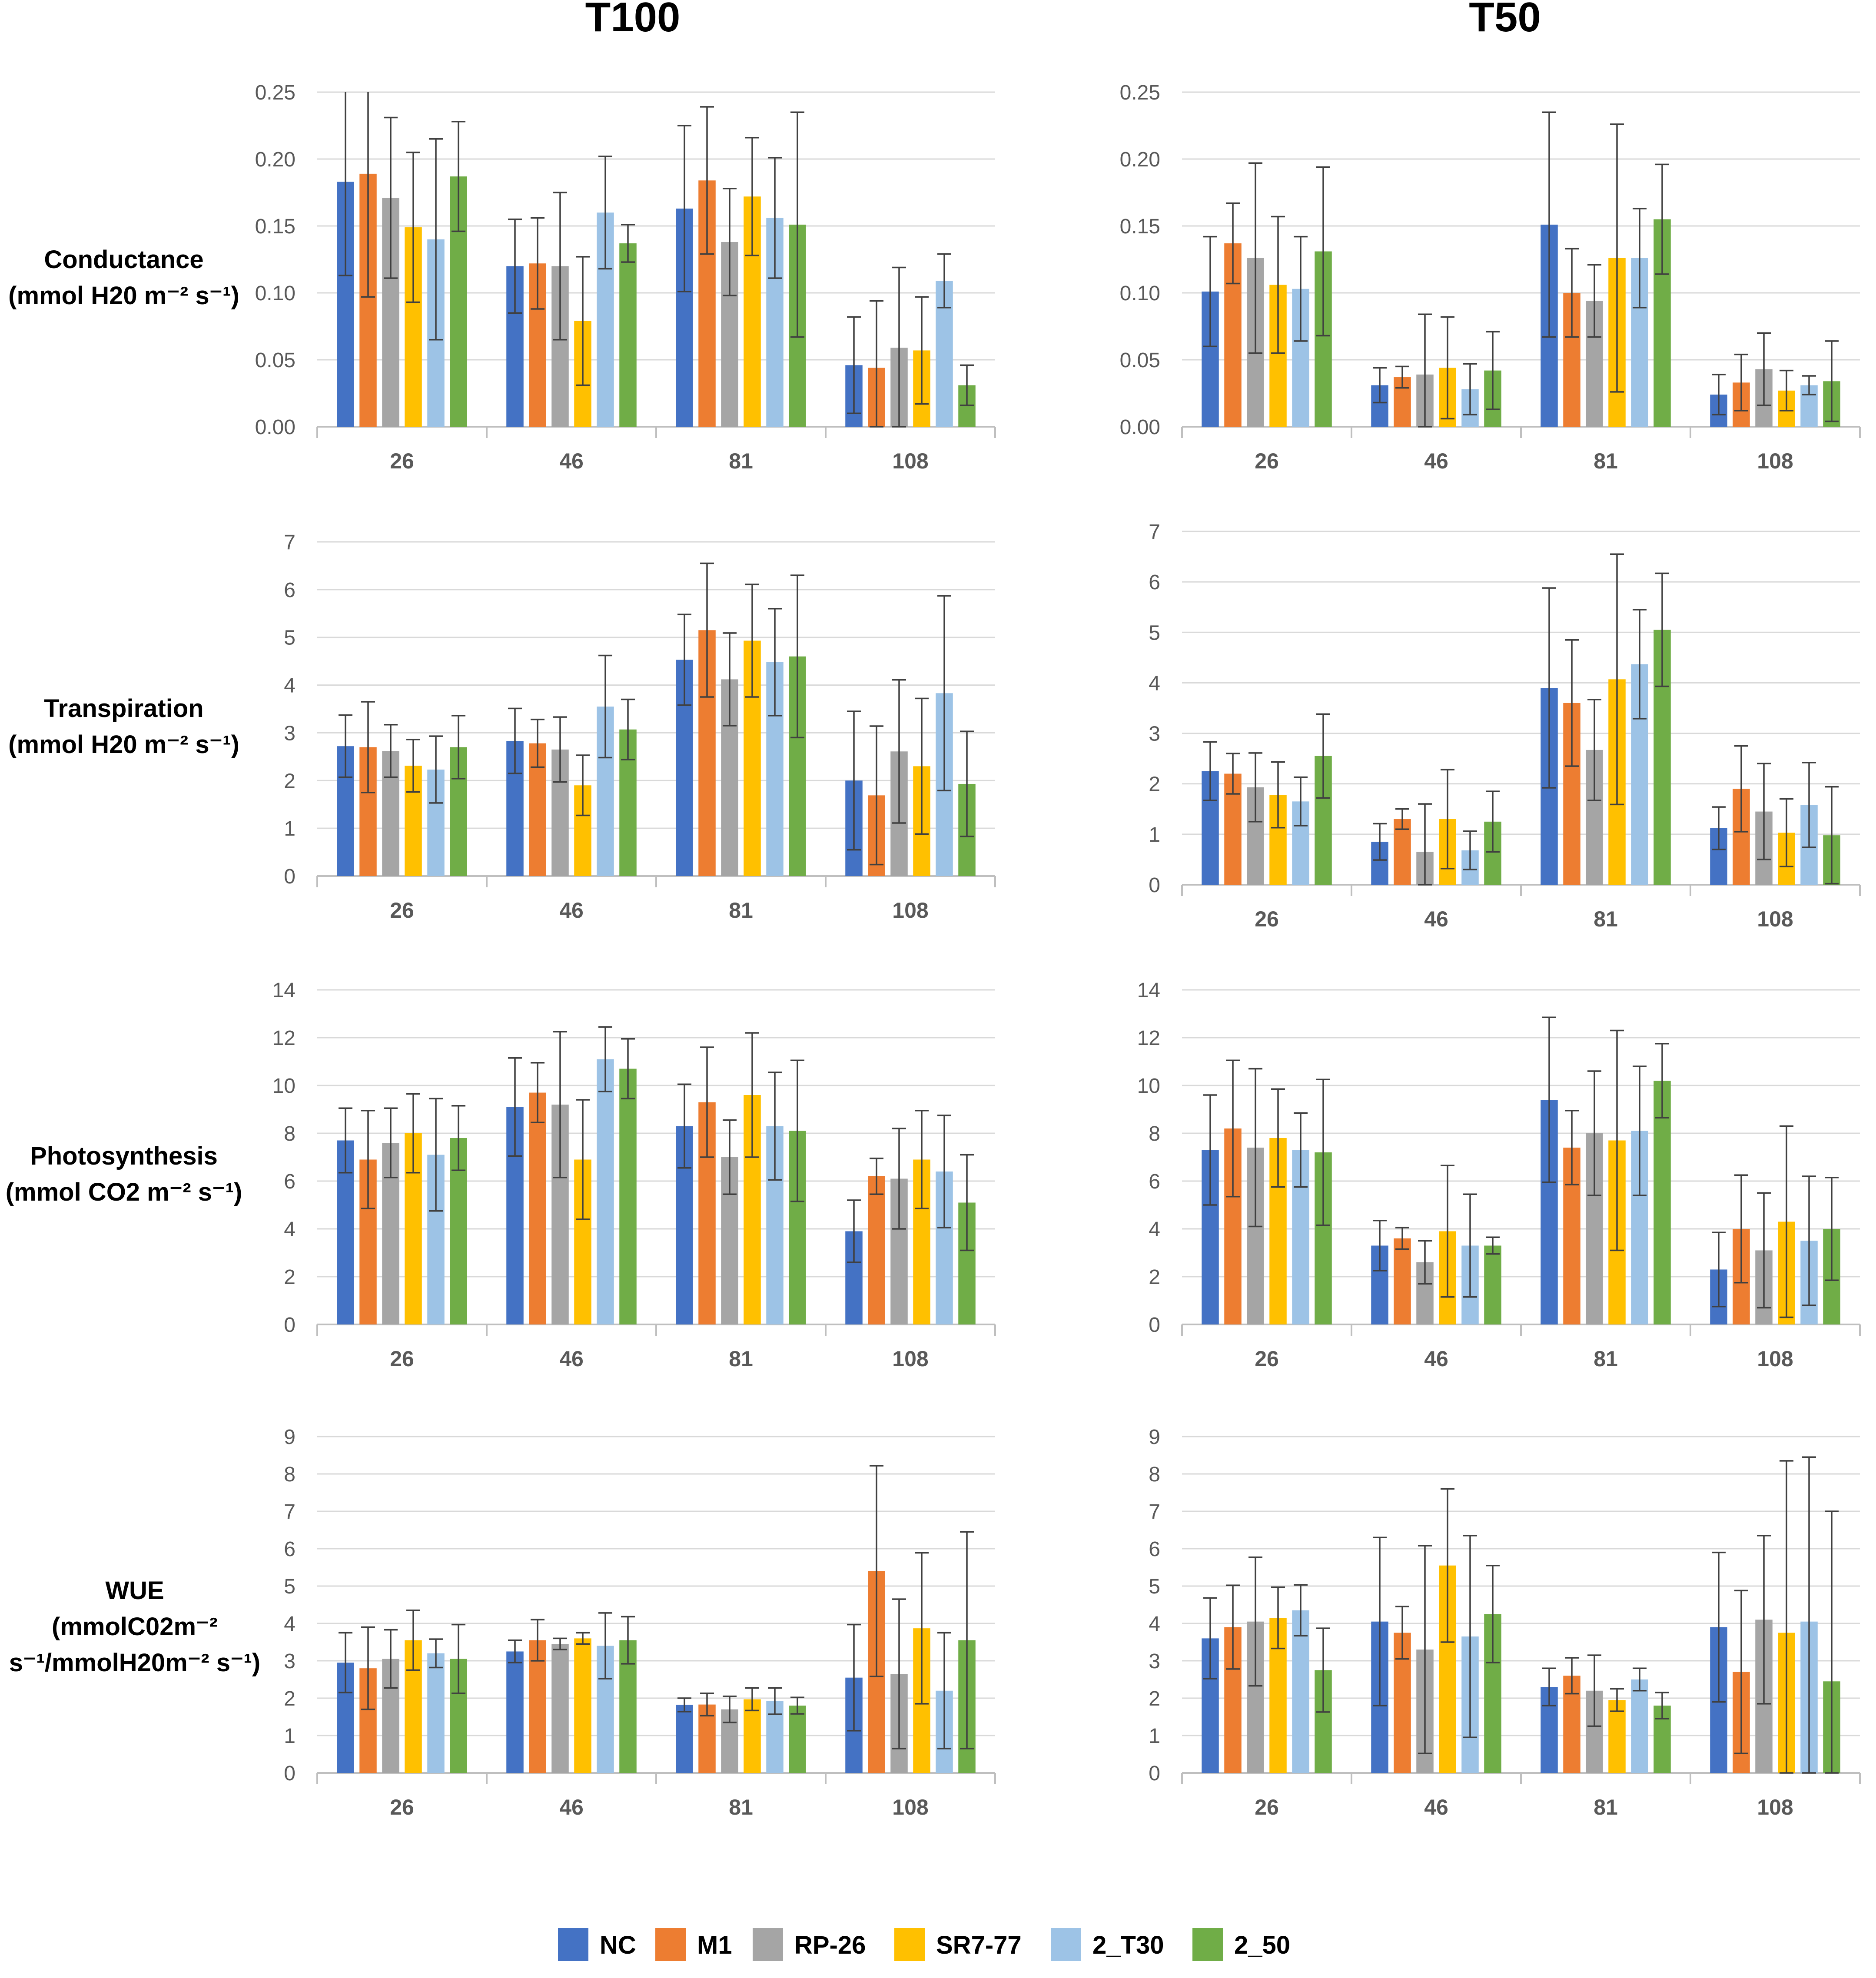 The image size is (1876, 1978). What do you see at coordinates (124, 1192) in the screenshot?
I see `row-label-line: (mmol CO2 m⁻² s⁻¹)` at bounding box center [124, 1192].